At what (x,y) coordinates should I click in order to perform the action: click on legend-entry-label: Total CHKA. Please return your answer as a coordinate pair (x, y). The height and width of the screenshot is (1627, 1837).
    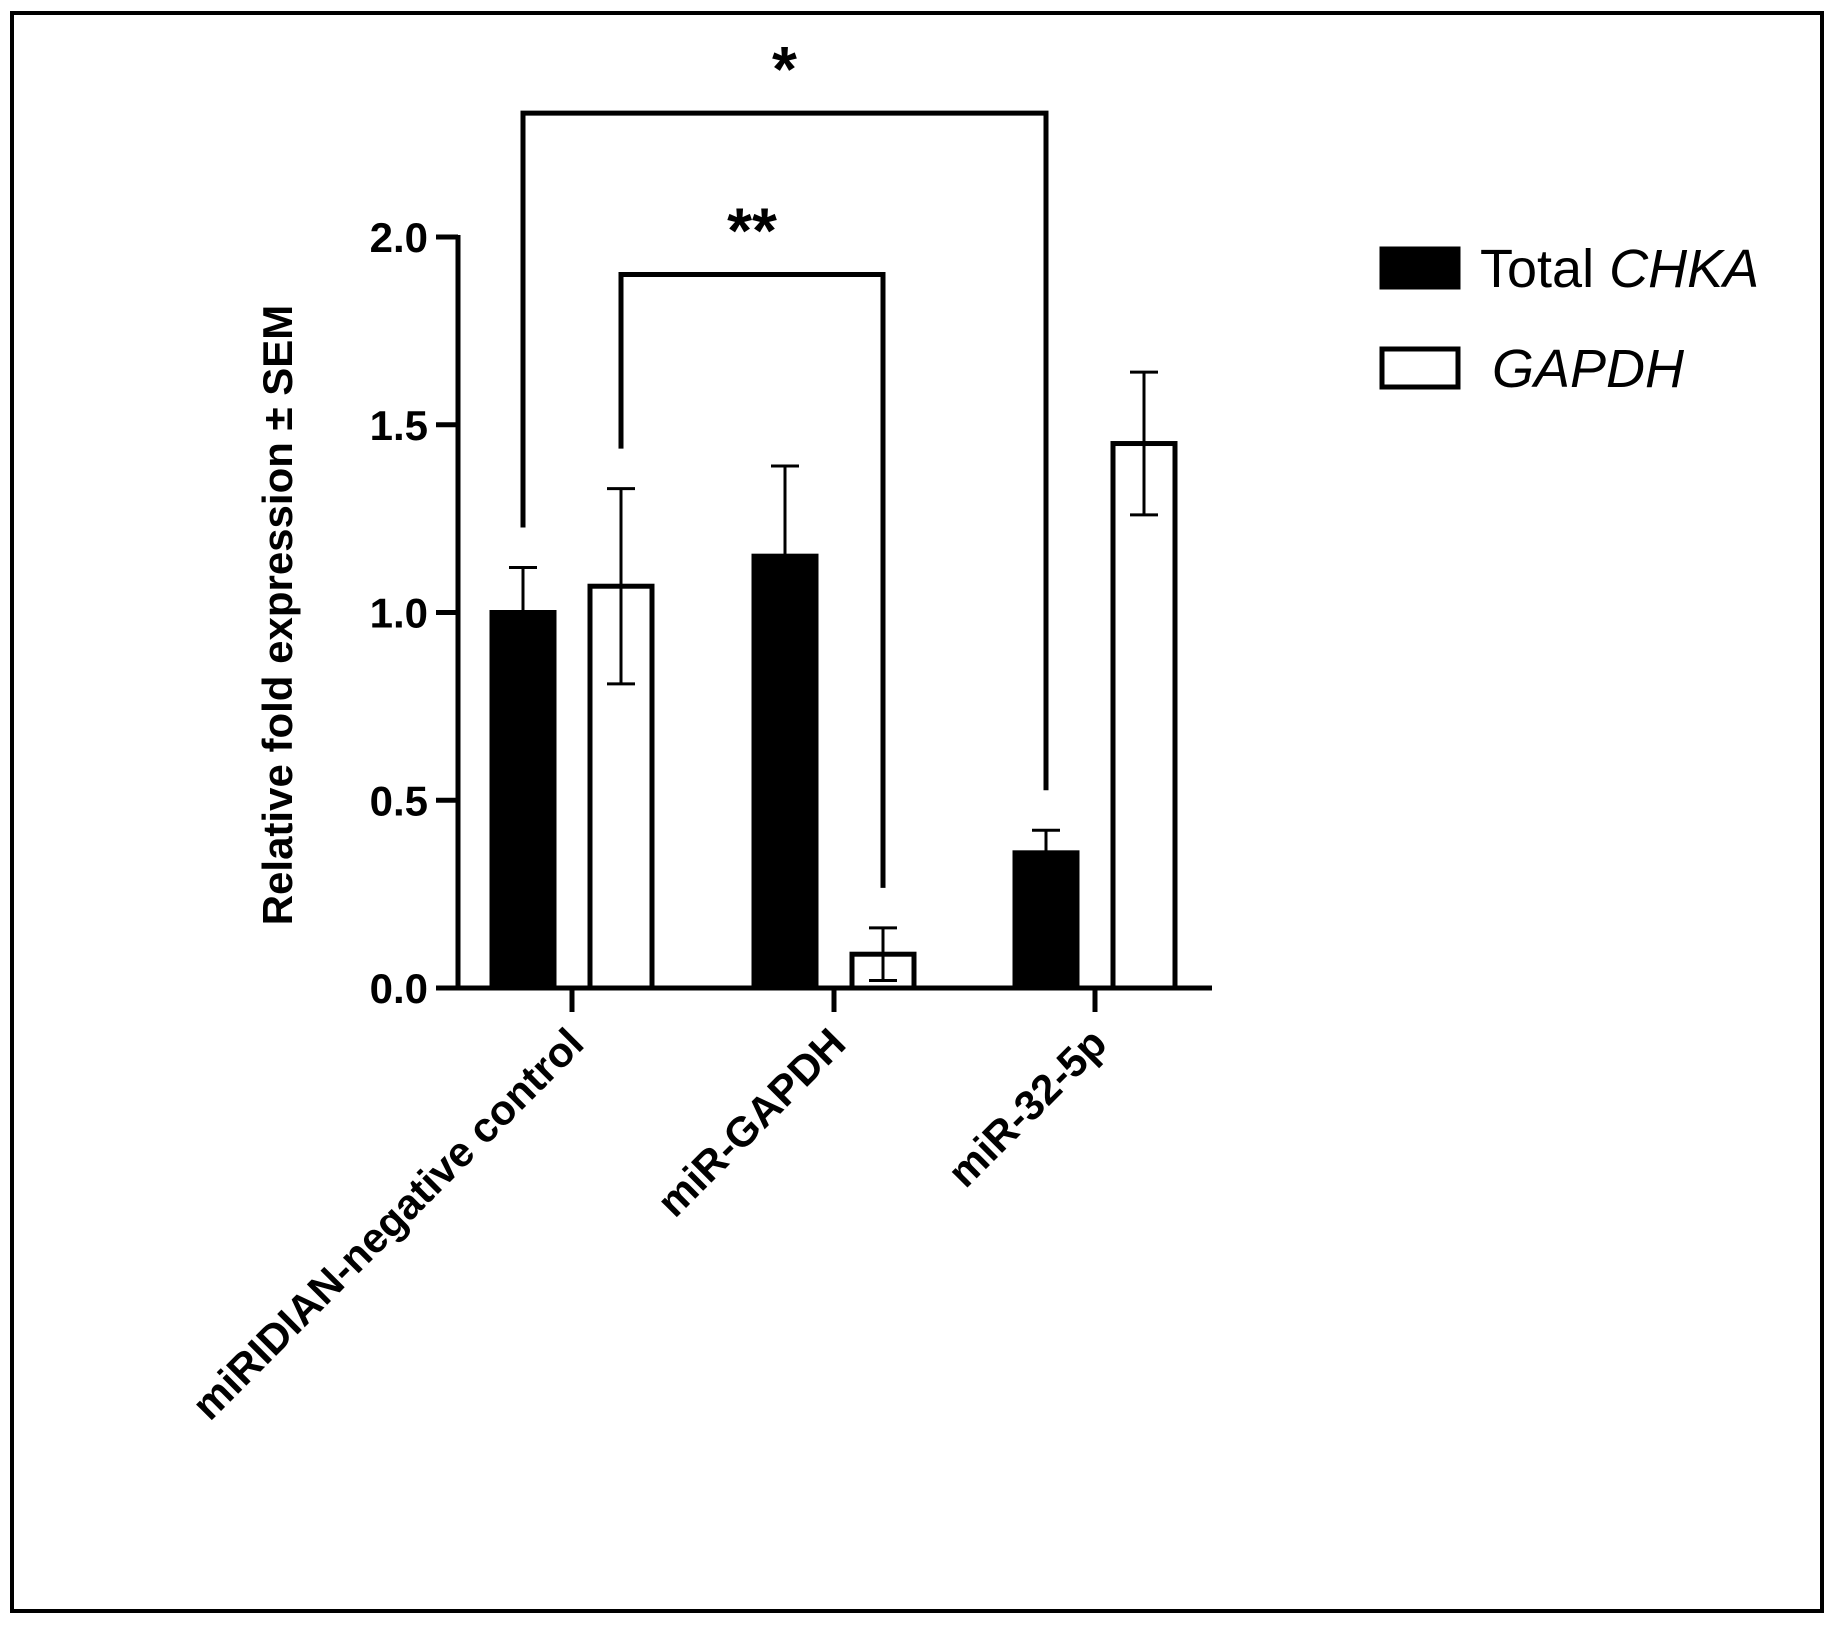
    Looking at the image, I should click on (1619, 269).